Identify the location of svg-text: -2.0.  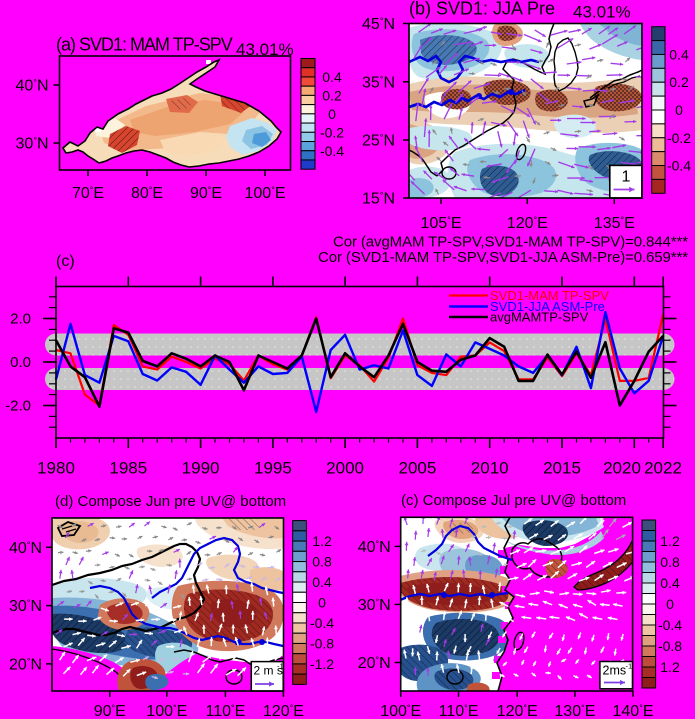
(18, 406).